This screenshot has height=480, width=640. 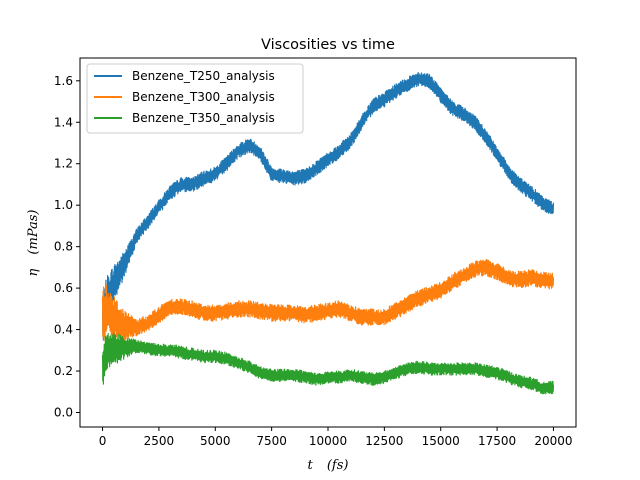 What do you see at coordinates (63, 412) in the screenshot?
I see `y-tick-label: 0.0` at bounding box center [63, 412].